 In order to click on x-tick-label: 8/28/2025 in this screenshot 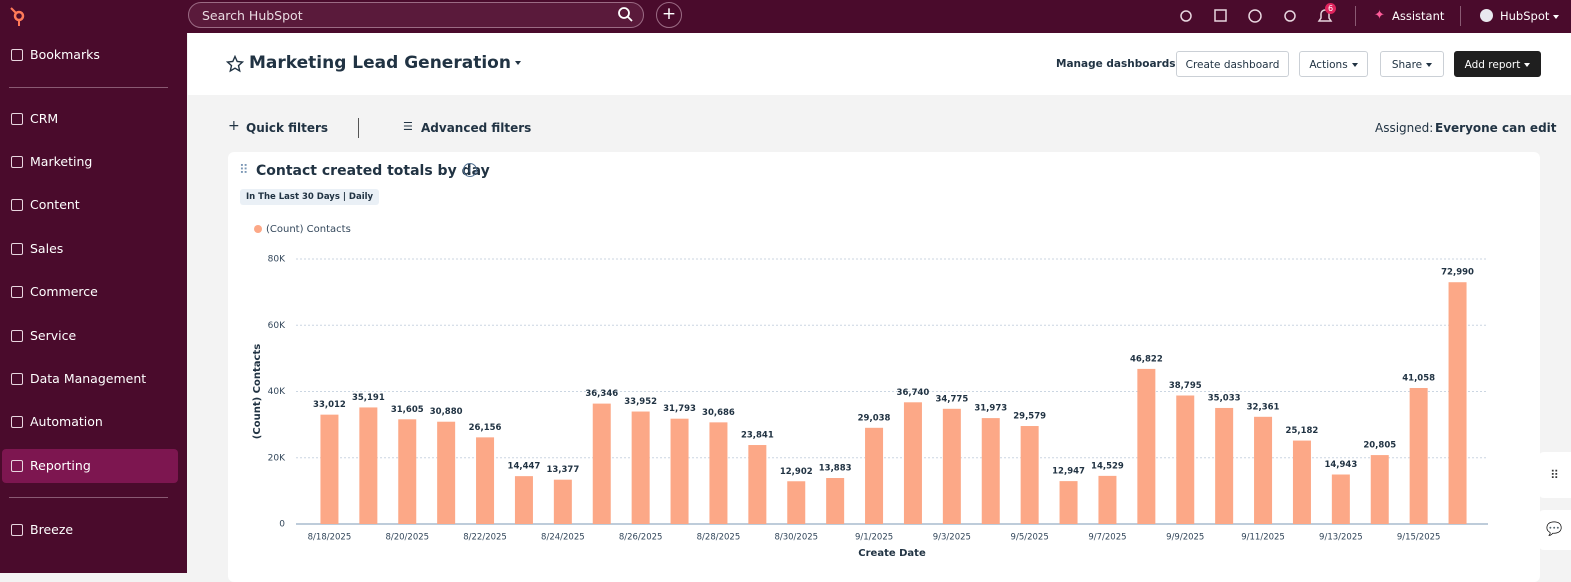, I will do `click(719, 538)`.